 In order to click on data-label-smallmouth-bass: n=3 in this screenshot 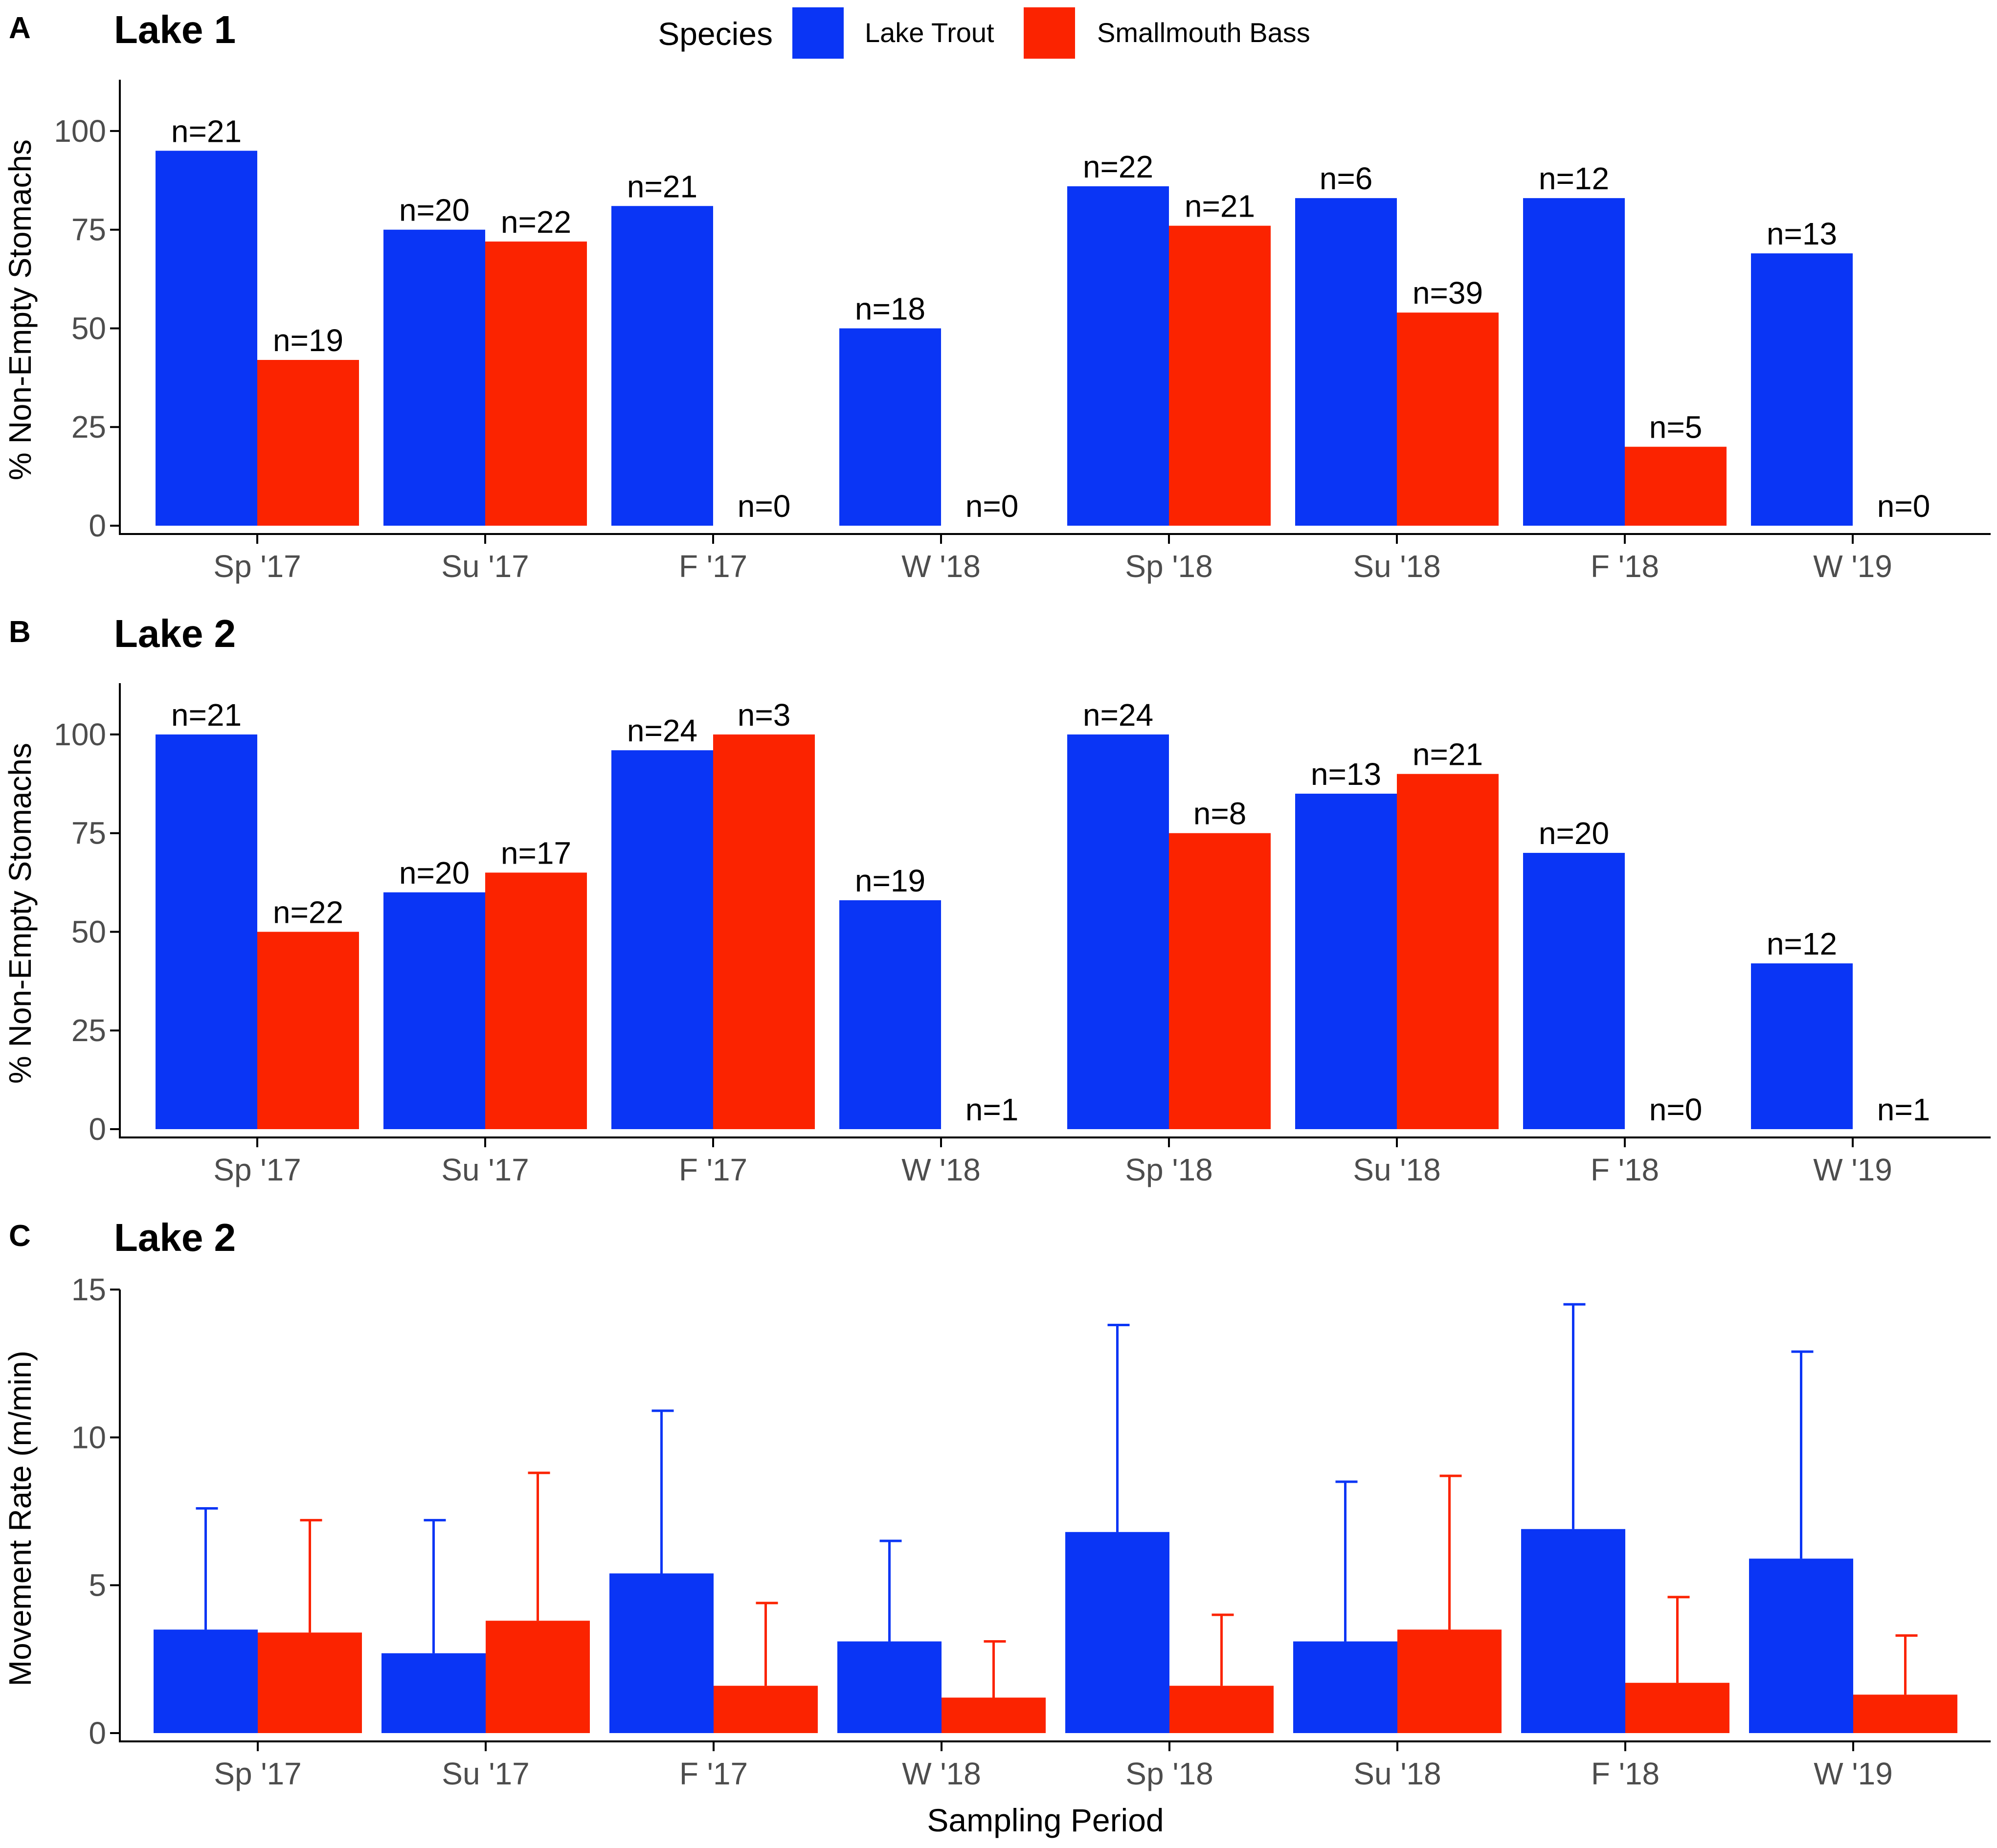, I will do `click(765, 715)`.